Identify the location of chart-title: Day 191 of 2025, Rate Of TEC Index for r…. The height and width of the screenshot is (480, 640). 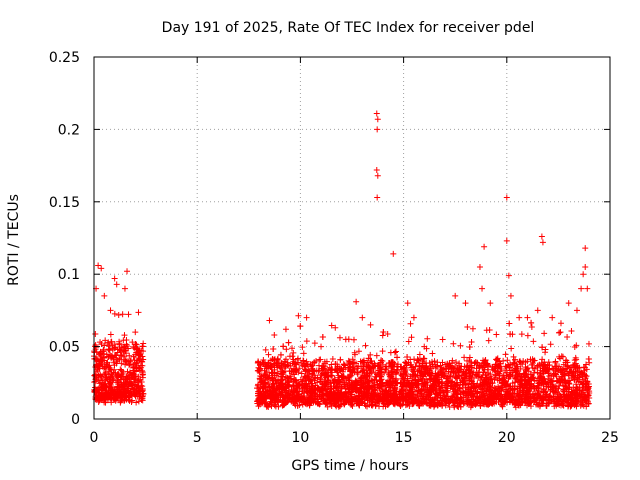
(348, 28).